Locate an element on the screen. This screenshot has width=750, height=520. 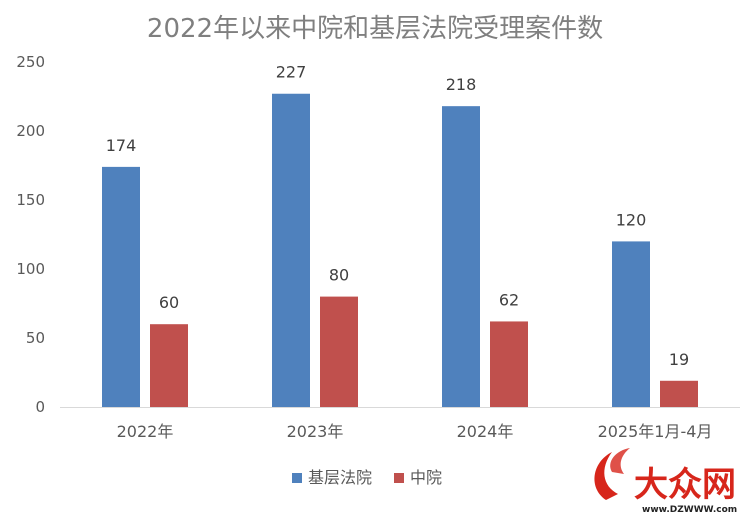
y-tick-label: 50 is located at coordinates (35, 338).